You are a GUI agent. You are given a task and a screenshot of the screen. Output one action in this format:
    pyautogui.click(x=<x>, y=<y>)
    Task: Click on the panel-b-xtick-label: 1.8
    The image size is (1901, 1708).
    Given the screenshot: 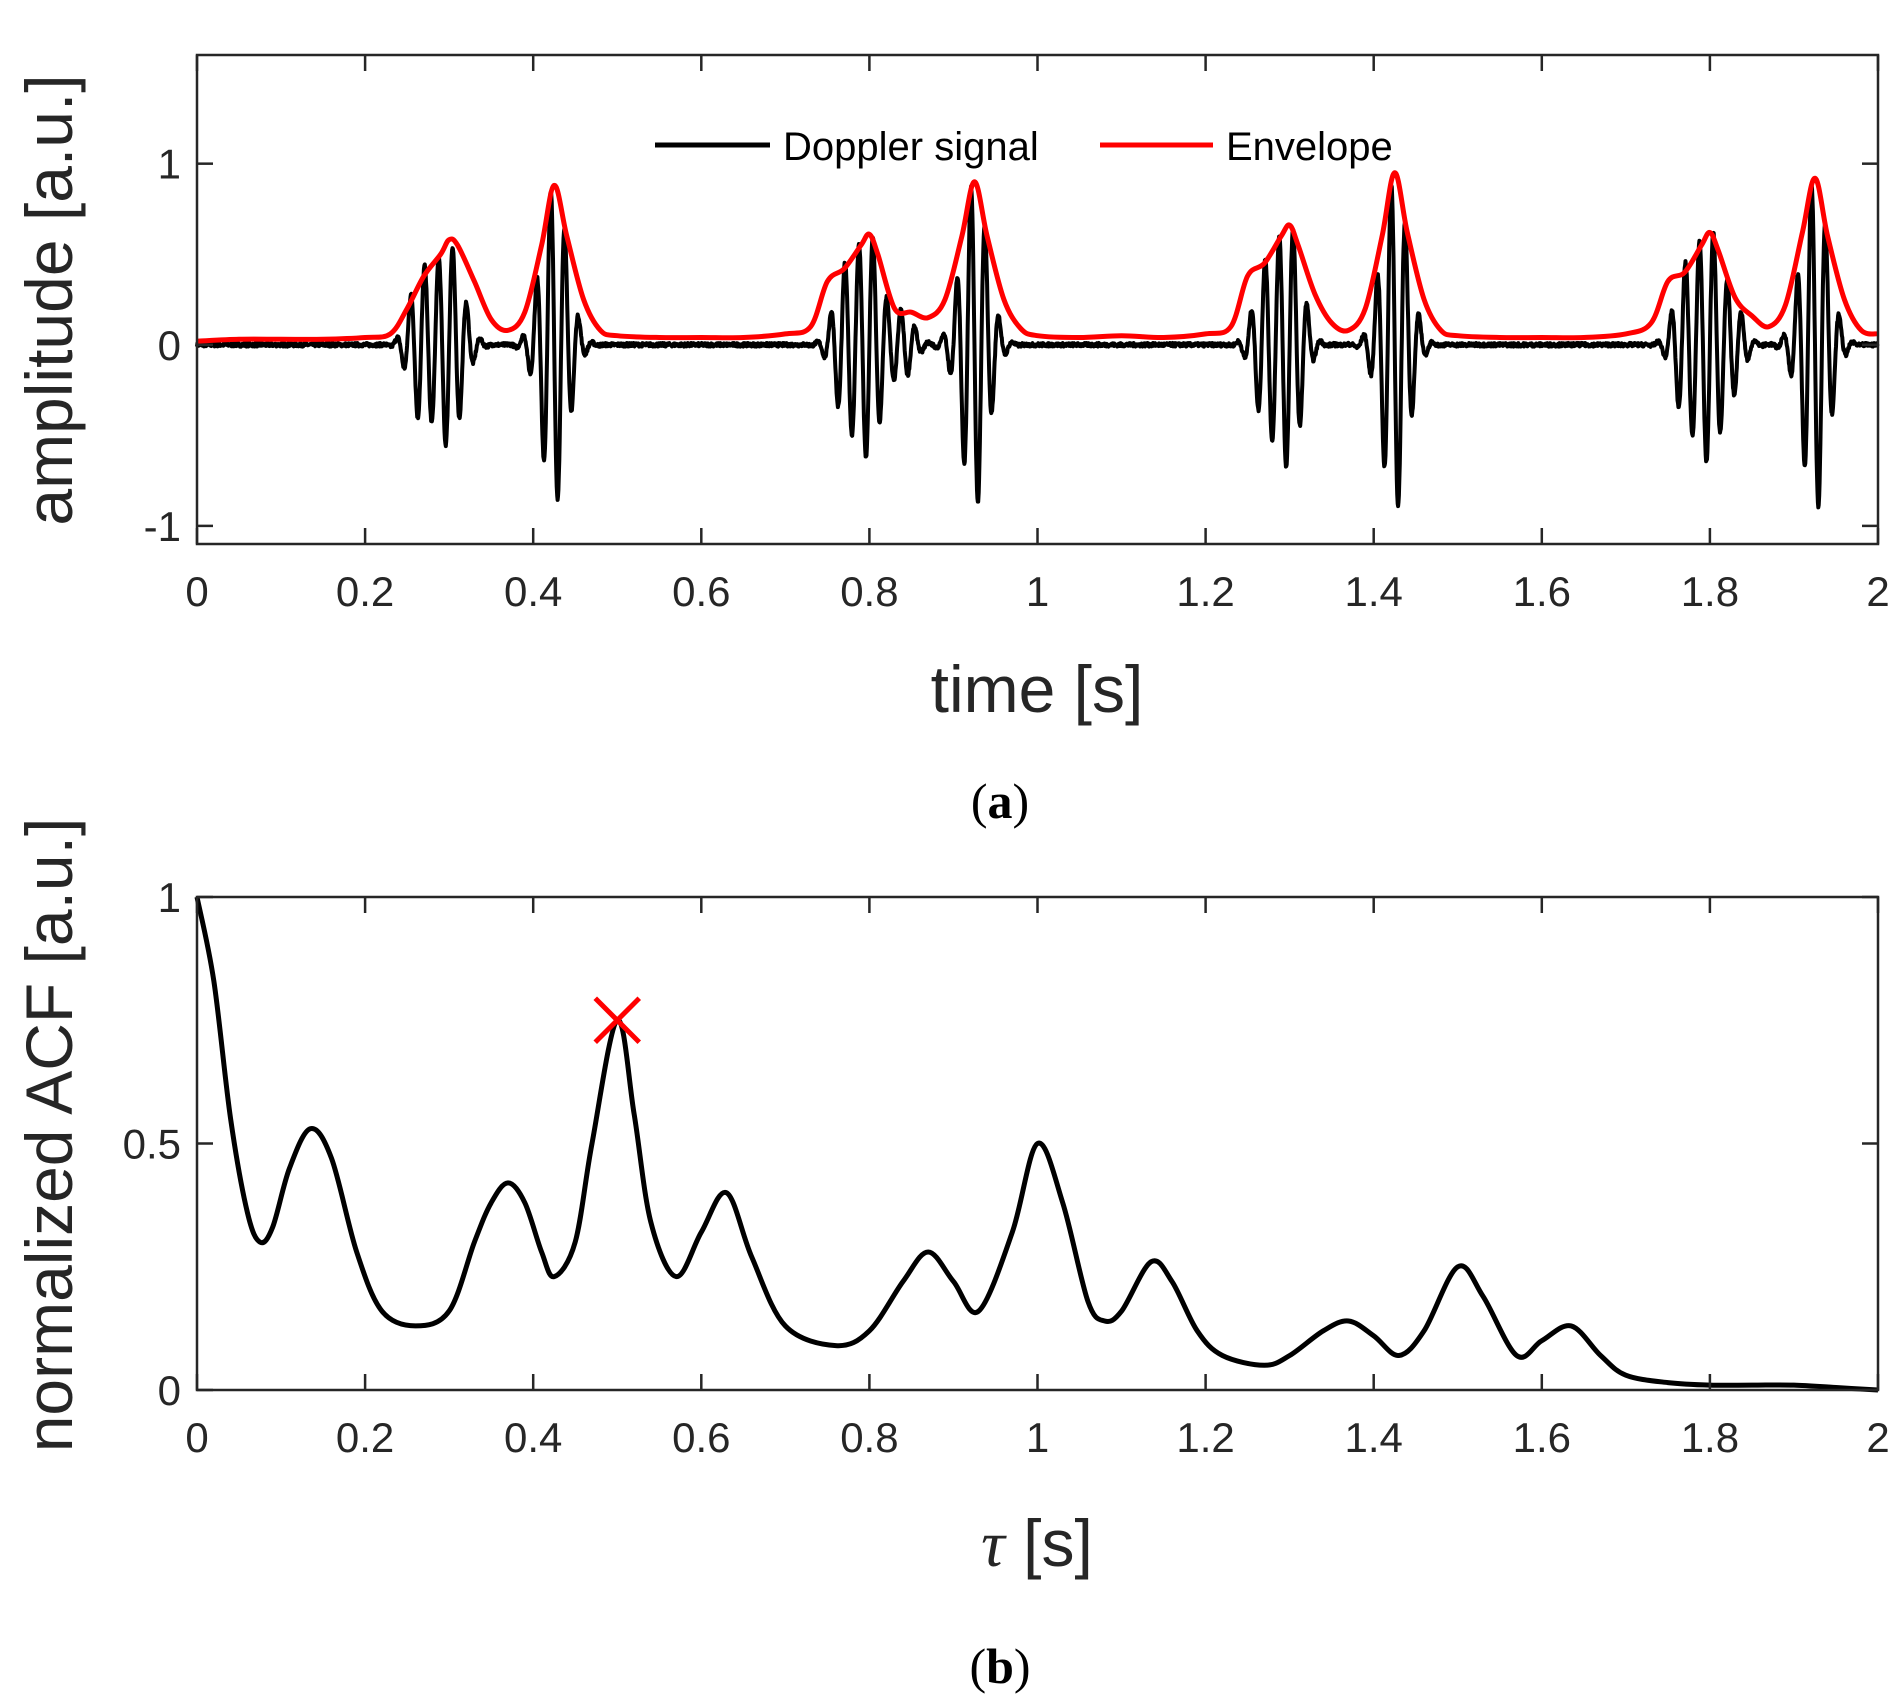 What is the action you would take?
    pyautogui.click(x=1710, y=1437)
    